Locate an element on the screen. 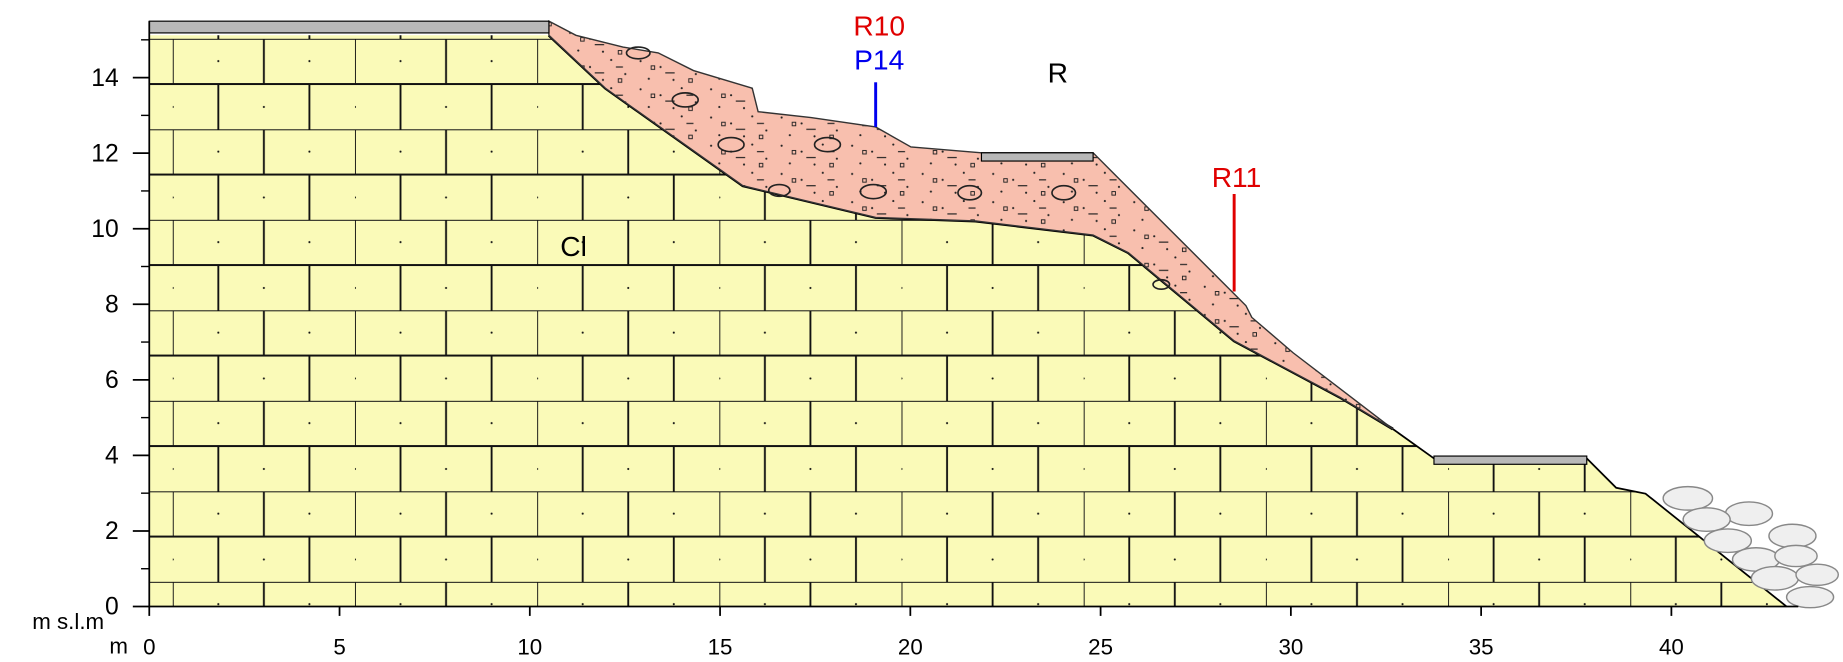 This screenshot has width=1843, height=662. x-axis-label: m is located at coordinates (118, 646).